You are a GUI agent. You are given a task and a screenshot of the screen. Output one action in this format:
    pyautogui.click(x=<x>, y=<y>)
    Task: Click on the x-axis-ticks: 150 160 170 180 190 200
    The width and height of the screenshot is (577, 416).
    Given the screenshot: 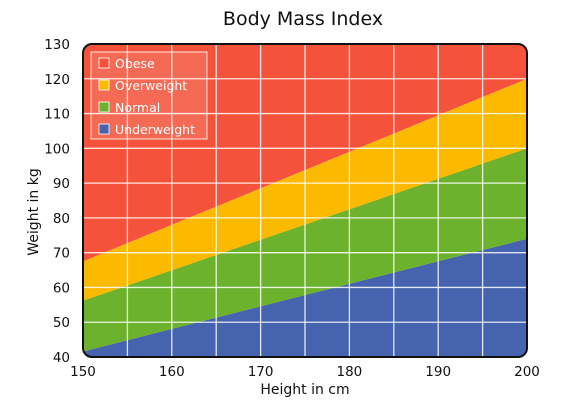 What is the action you would take?
    pyautogui.click(x=305, y=372)
    